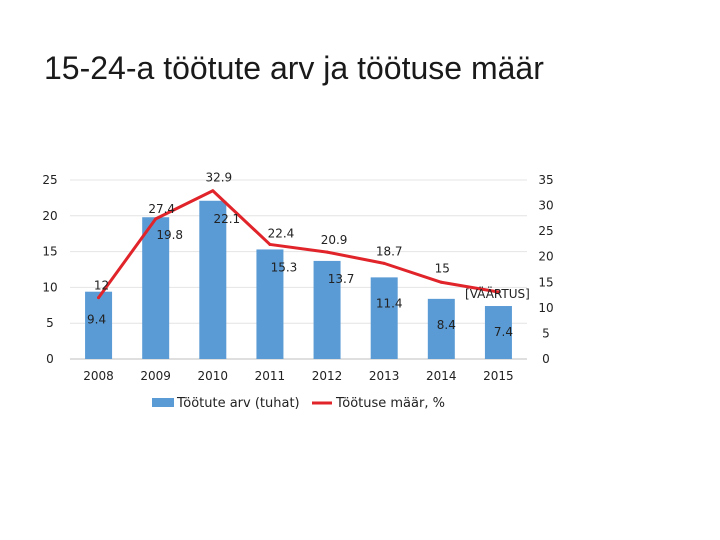  What do you see at coordinates (98, 376) in the screenshot?
I see `x-tick-label: 2008` at bounding box center [98, 376].